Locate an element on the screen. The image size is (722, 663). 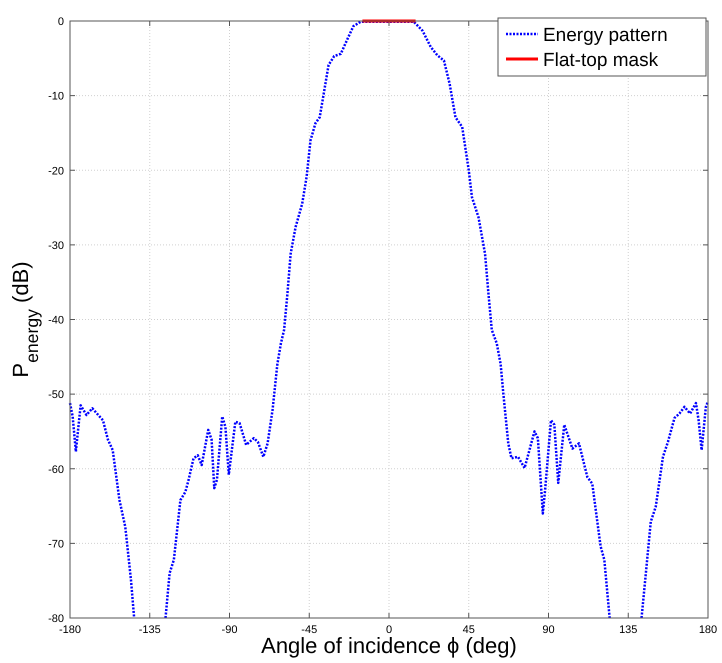
y-tick-label: -10 is located at coordinates (56, 96).